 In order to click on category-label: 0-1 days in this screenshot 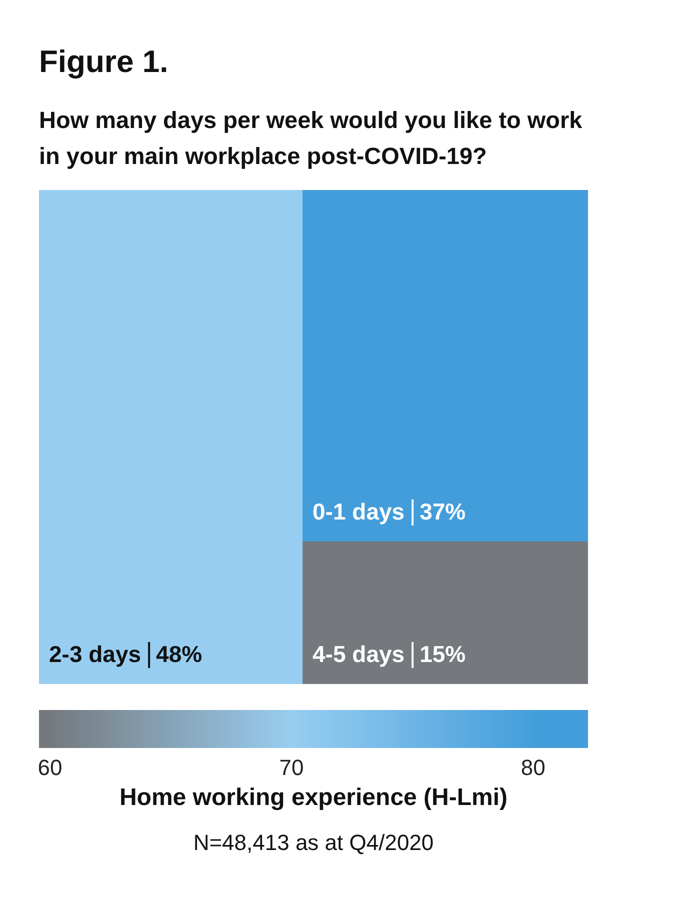, I will do `click(358, 511)`.